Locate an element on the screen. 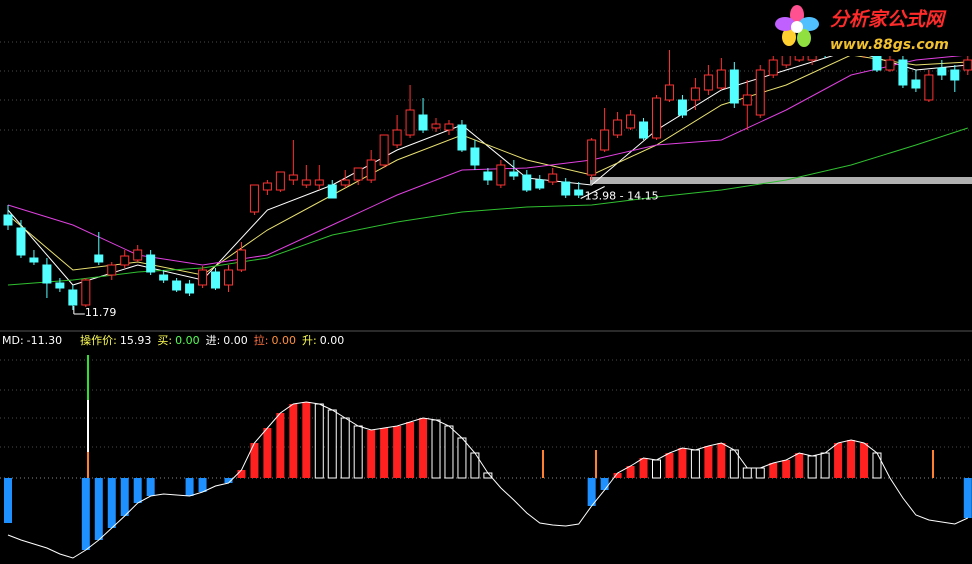 This screenshot has width=972, height=564. logo: 分析家公式网 www.88gs.com is located at coordinates (870, 28).